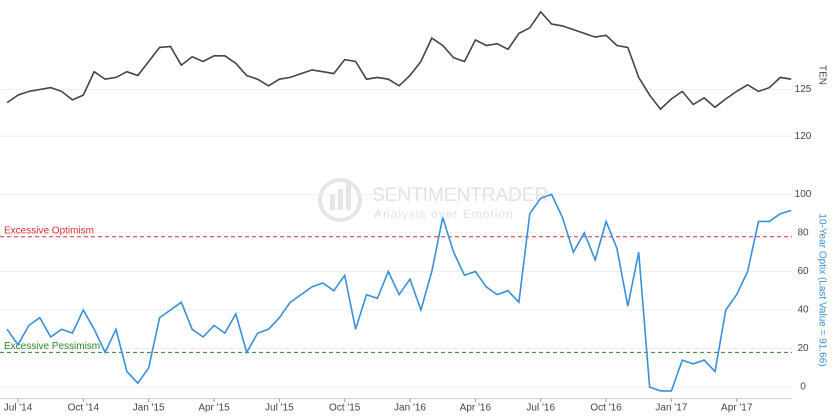 The image size is (840, 417). What do you see at coordinates (803, 271) in the screenshot?
I see `y-tick-label: 60` at bounding box center [803, 271].